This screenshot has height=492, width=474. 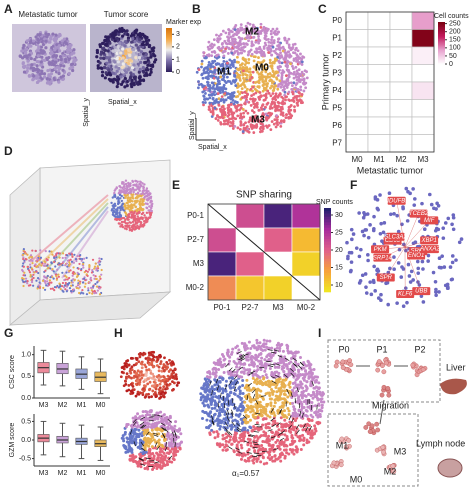 I want to click on heat-cell, so click(x=401, y=55).